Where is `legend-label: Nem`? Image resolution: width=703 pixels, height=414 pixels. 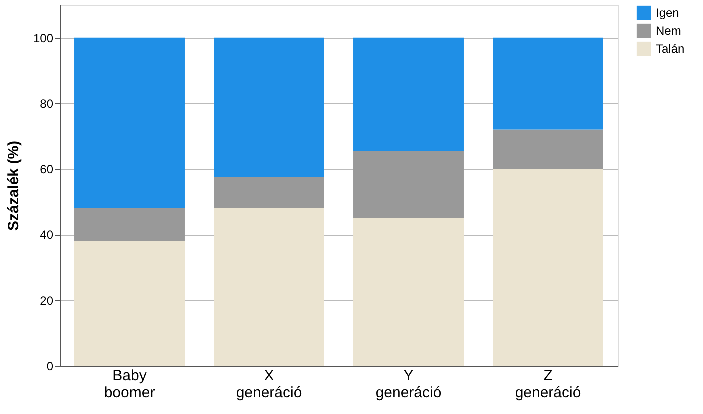
legend-label: Nem is located at coordinates (669, 31).